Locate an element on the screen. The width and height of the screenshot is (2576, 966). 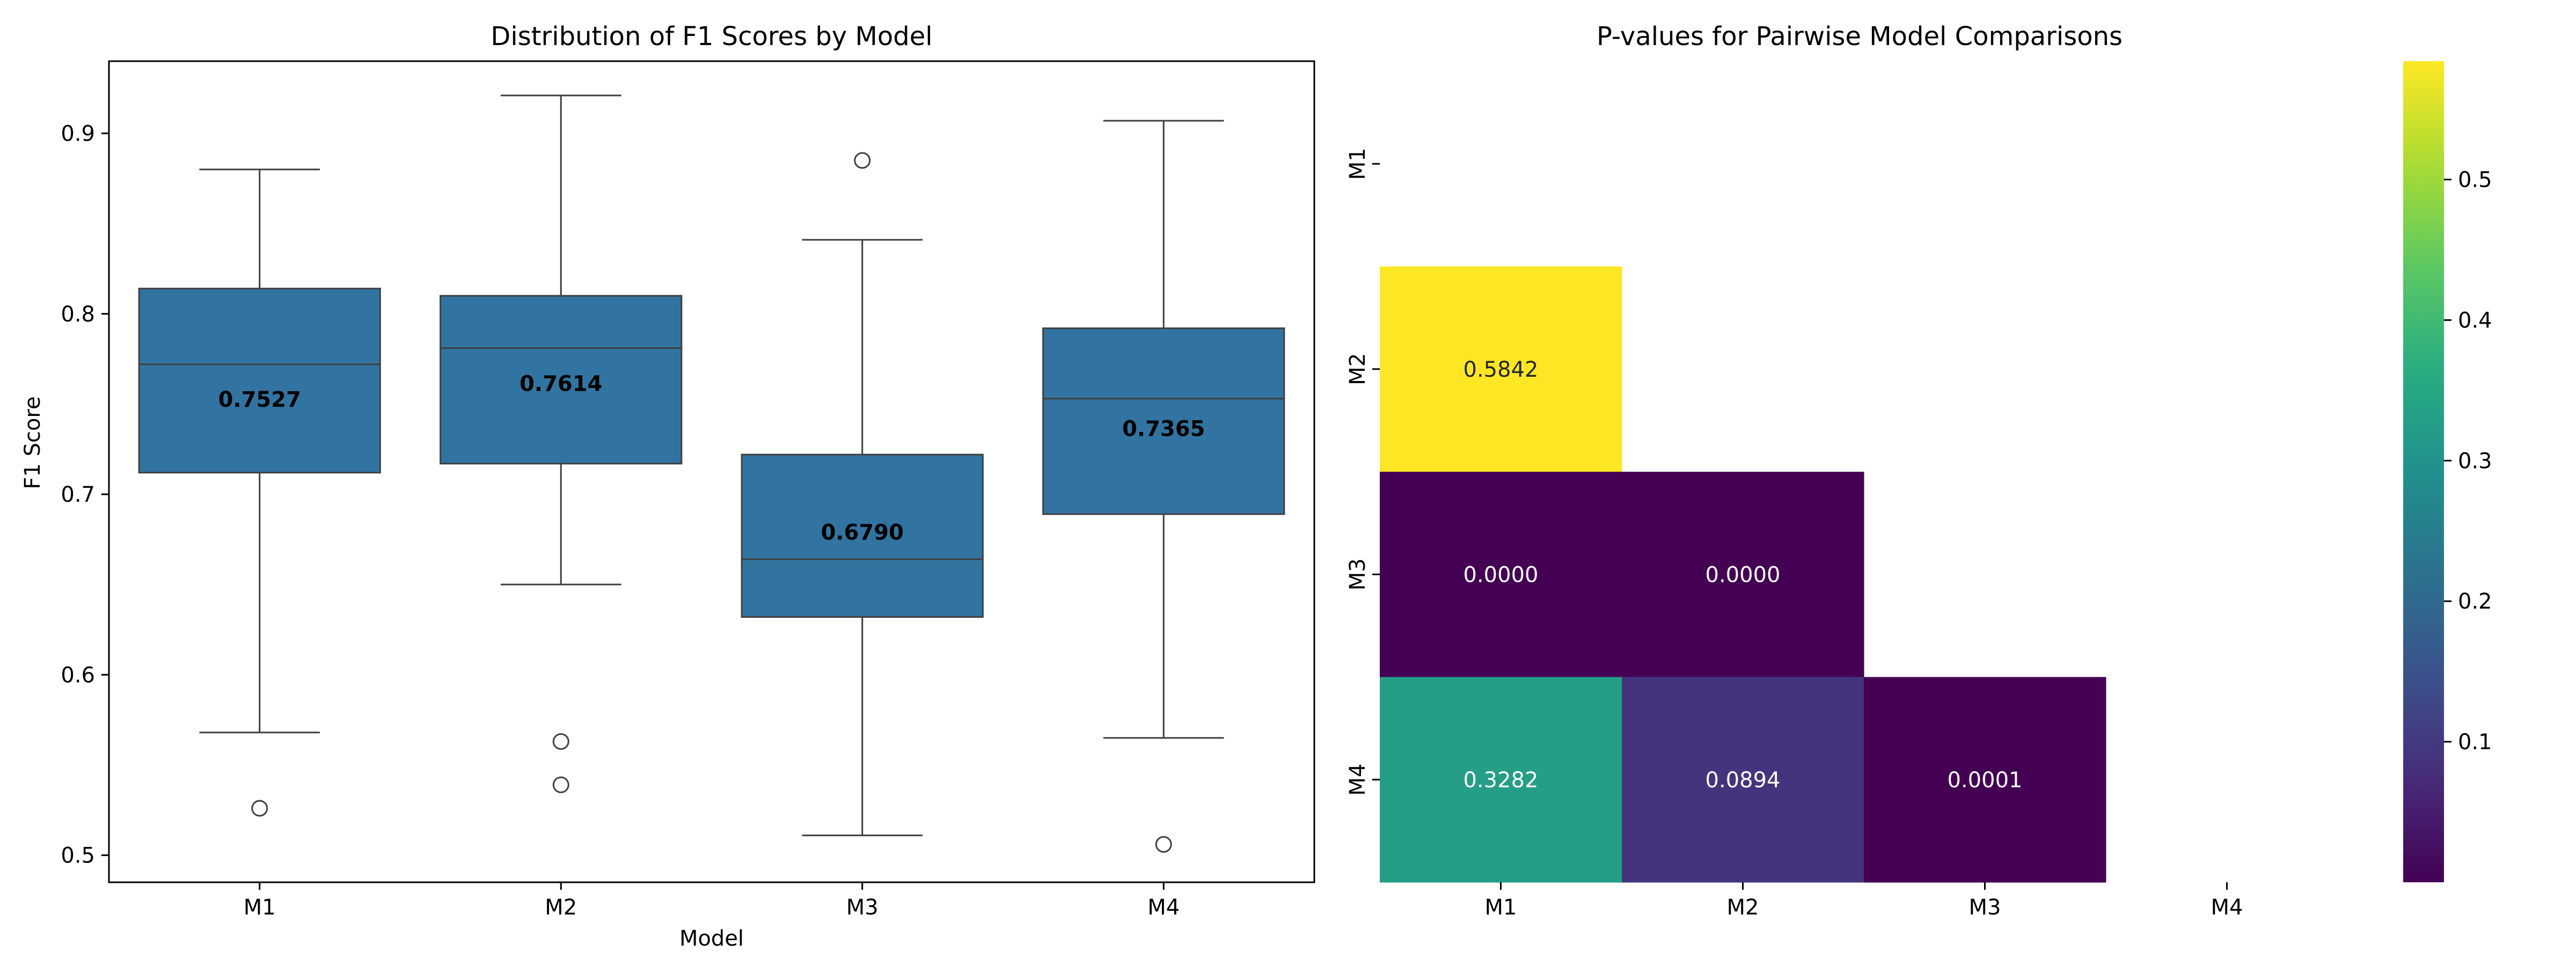
colorbar-ticks: 0.1 0.2 0.3 0.4 0.5 is located at coordinates (2468, 461).